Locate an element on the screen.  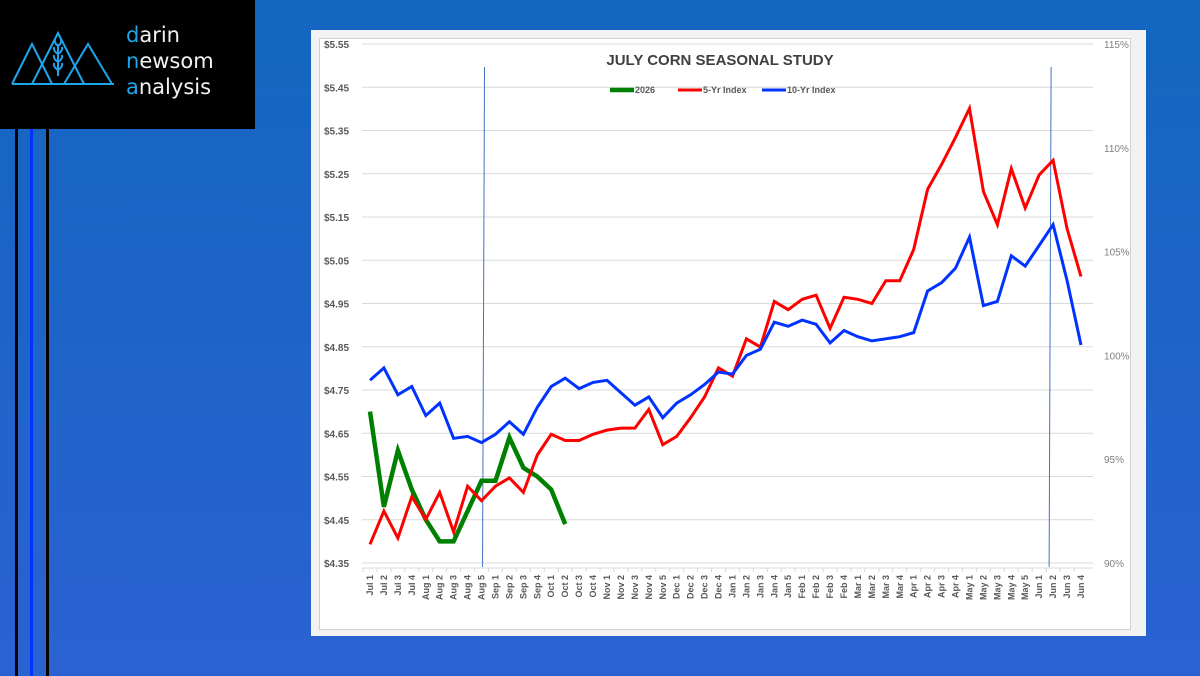
x-tick-label: Jan 1 is located at coordinates (732, 586).